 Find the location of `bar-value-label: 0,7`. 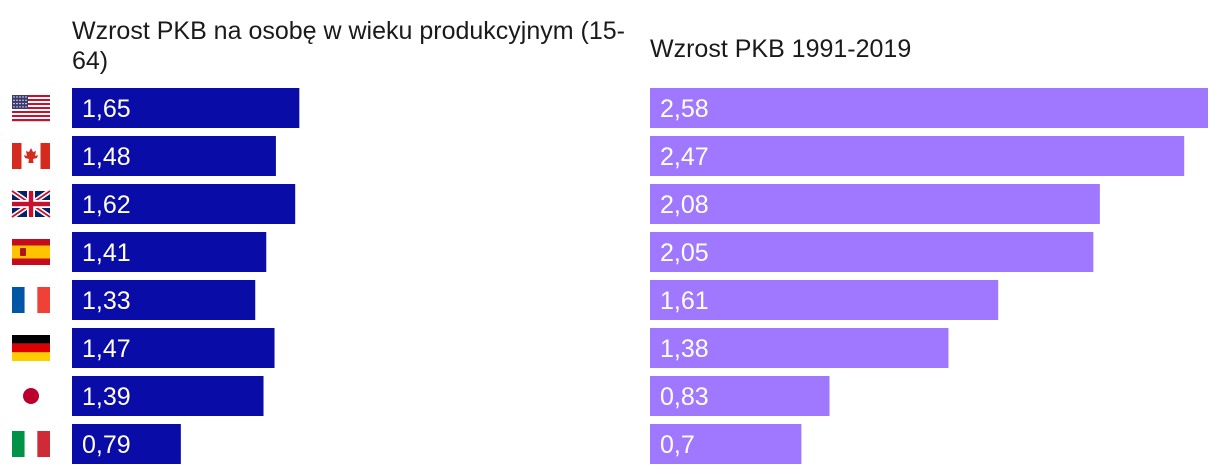

bar-value-label: 0,7 is located at coordinates (677, 445).